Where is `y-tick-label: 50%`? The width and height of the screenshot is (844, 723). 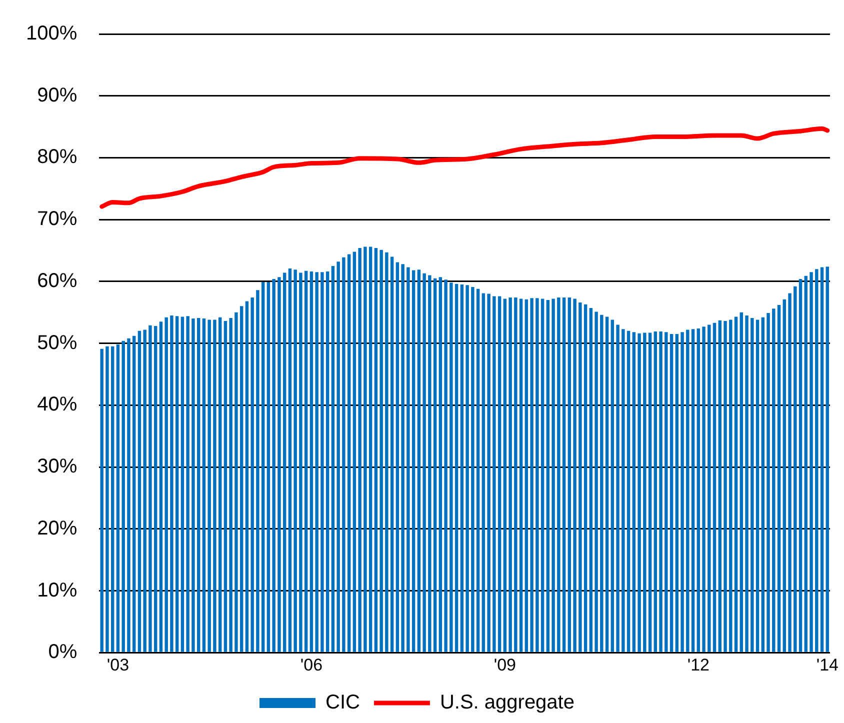
y-tick-label: 50% is located at coordinates (57, 343).